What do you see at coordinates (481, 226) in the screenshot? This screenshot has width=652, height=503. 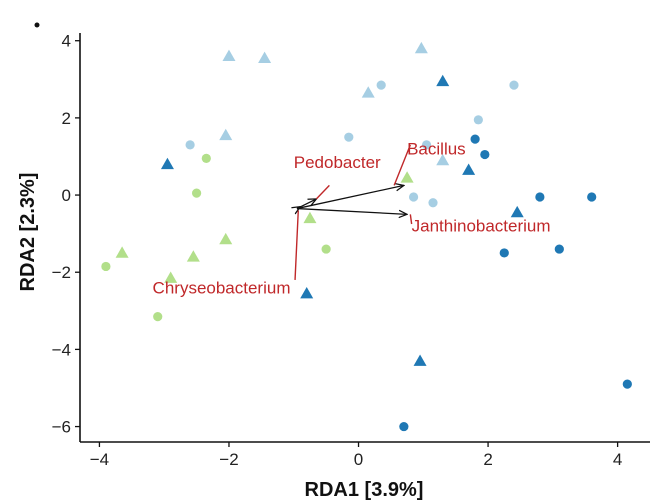 I see `taxon-label: Janthinobacterium` at bounding box center [481, 226].